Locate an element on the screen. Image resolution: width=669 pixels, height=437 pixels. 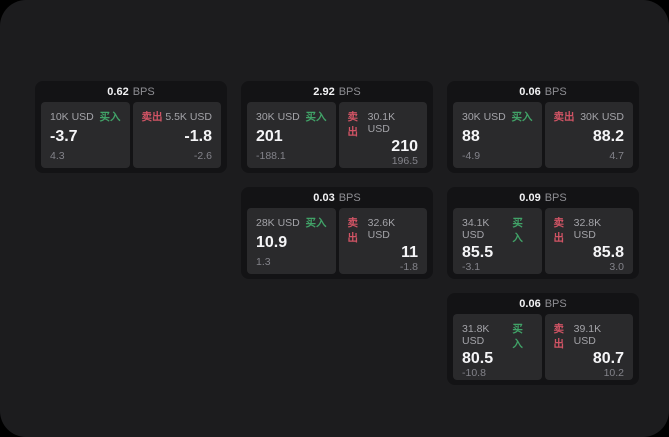
buy-price: 10.9 is located at coordinates (272, 242).